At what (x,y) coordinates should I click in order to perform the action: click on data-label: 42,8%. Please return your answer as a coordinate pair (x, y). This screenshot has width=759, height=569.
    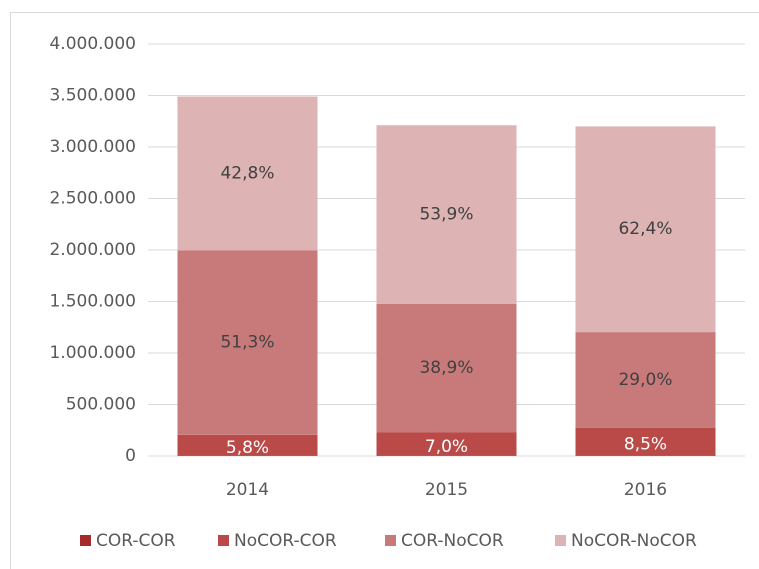
    Looking at the image, I should click on (247, 173).